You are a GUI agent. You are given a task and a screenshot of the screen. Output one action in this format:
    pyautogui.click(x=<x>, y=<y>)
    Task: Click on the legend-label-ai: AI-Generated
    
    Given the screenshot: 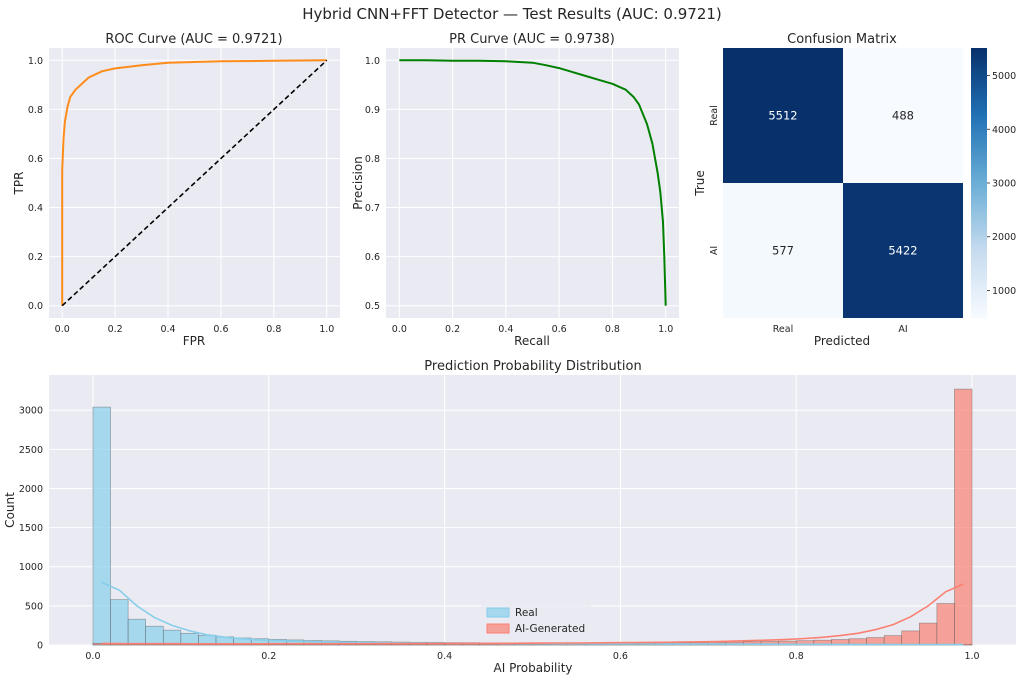 What is the action you would take?
    pyautogui.click(x=550, y=629)
    